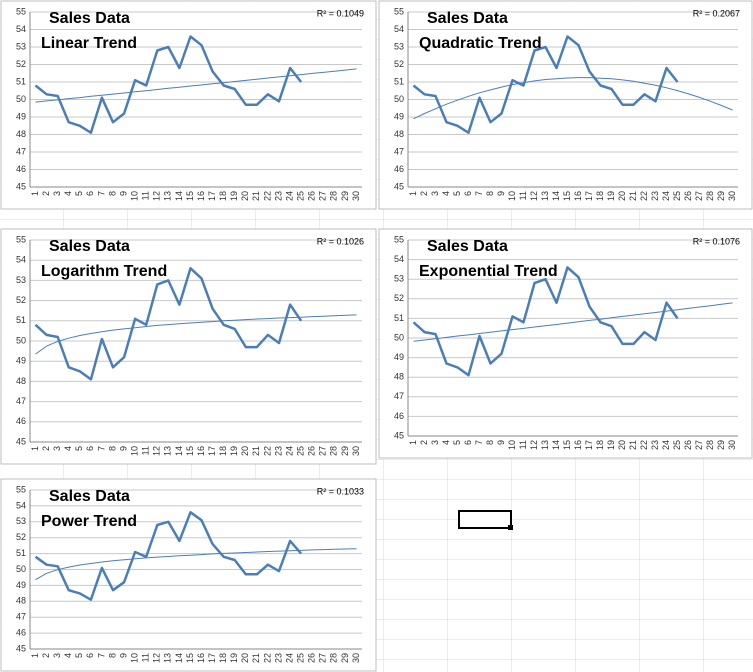 The image size is (753, 672). What do you see at coordinates (611, 445) in the screenshot?
I see `x-tick-label: 19` at bounding box center [611, 445].